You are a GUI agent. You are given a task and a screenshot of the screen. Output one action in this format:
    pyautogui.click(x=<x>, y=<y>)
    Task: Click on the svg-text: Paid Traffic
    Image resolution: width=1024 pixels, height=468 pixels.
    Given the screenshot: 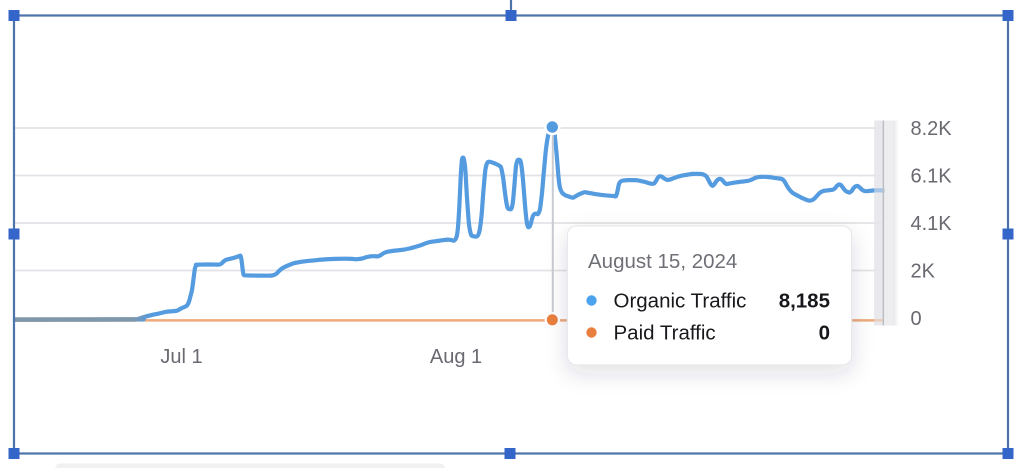 What is the action you would take?
    pyautogui.click(x=665, y=333)
    